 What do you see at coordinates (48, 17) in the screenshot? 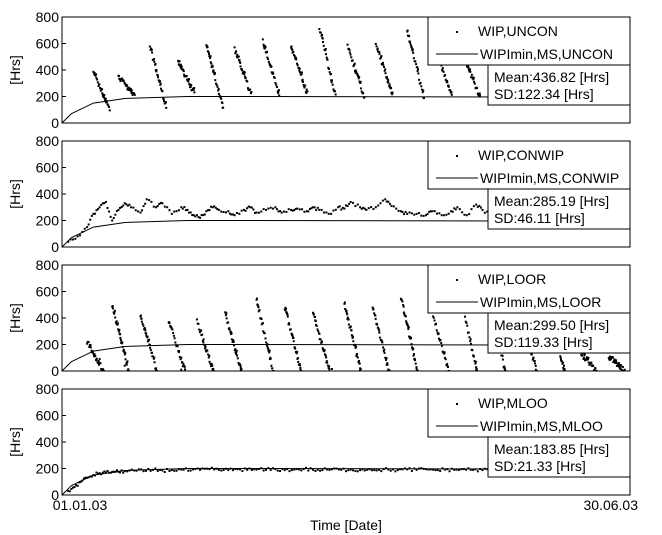
I see `y-tick-label: 800` at bounding box center [48, 17].